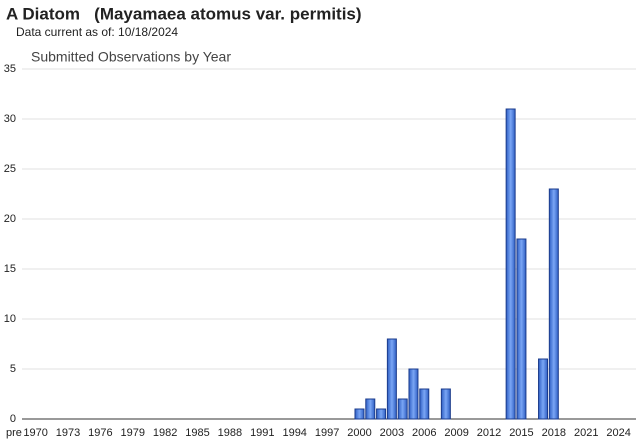 The height and width of the screenshot is (447, 640). I want to click on x-tick-label: 2000, so click(359, 433).